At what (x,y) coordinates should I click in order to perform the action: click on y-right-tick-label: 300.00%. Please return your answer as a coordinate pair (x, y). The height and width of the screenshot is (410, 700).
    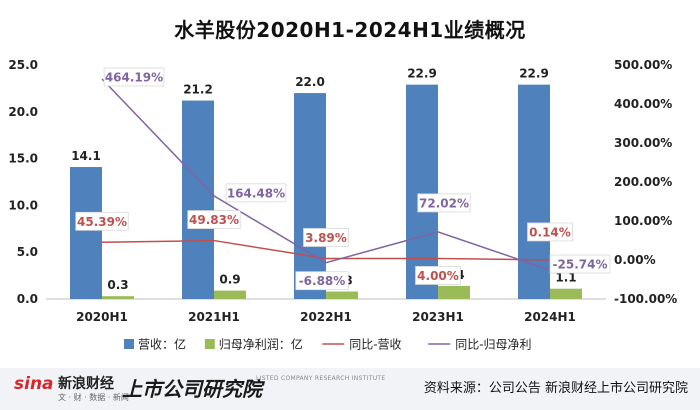
    Looking at the image, I should click on (643, 143).